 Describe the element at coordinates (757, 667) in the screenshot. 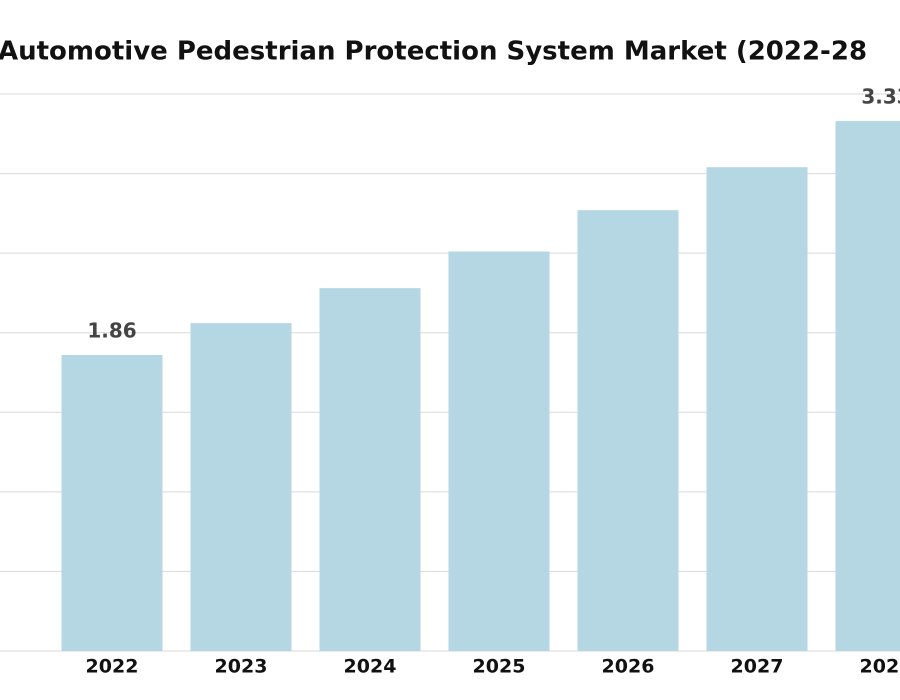

I see `x-tick-label: 2027` at that location.